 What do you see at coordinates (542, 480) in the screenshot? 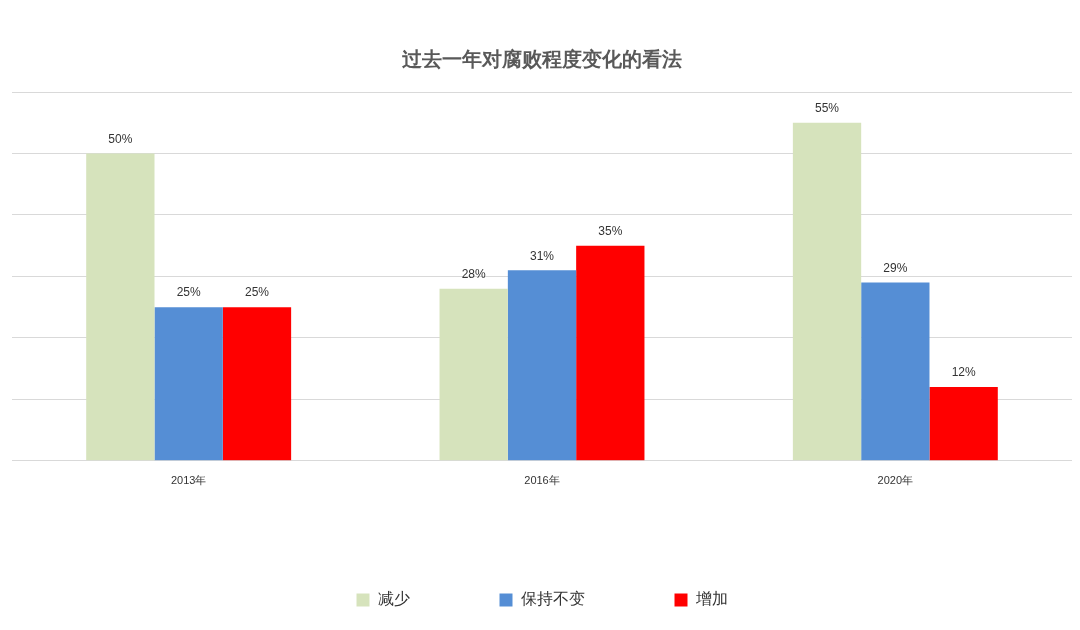
I see `x-tick-label: 2016年` at bounding box center [542, 480].